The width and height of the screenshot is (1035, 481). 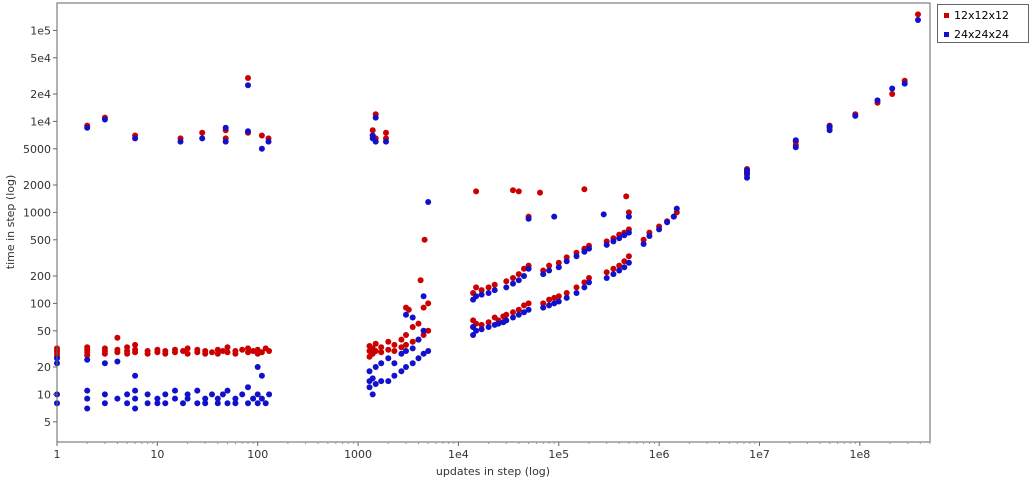 What do you see at coordinates (40, 30) in the screenshot?
I see `y-tick-label: 1e5` at bounding box center [40, 30].